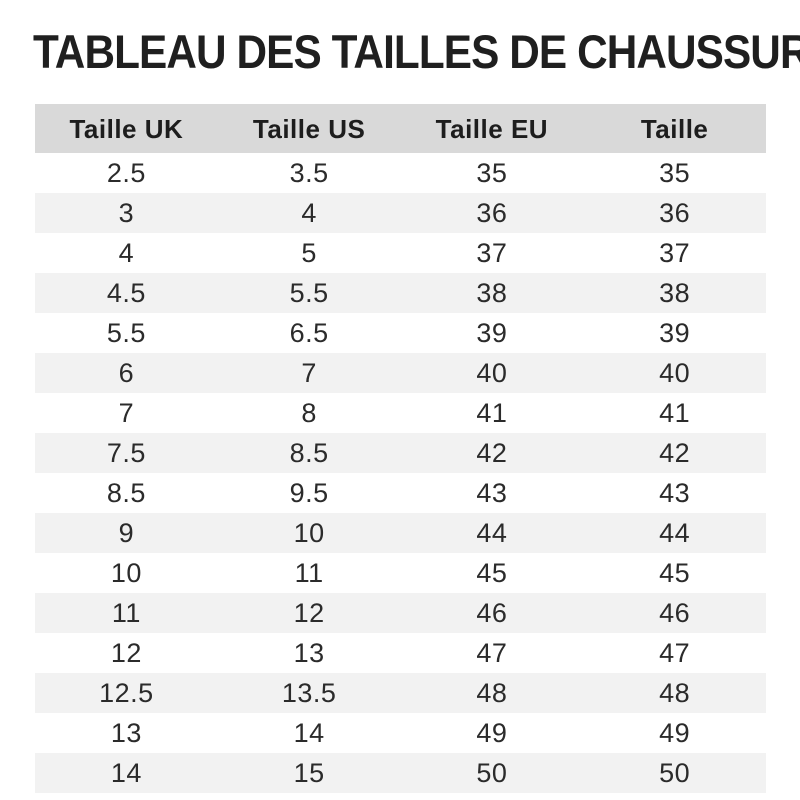  Describe the element at coordinates (126, 172) in the screenshot. I see `table-cell: 2.5` at that location.